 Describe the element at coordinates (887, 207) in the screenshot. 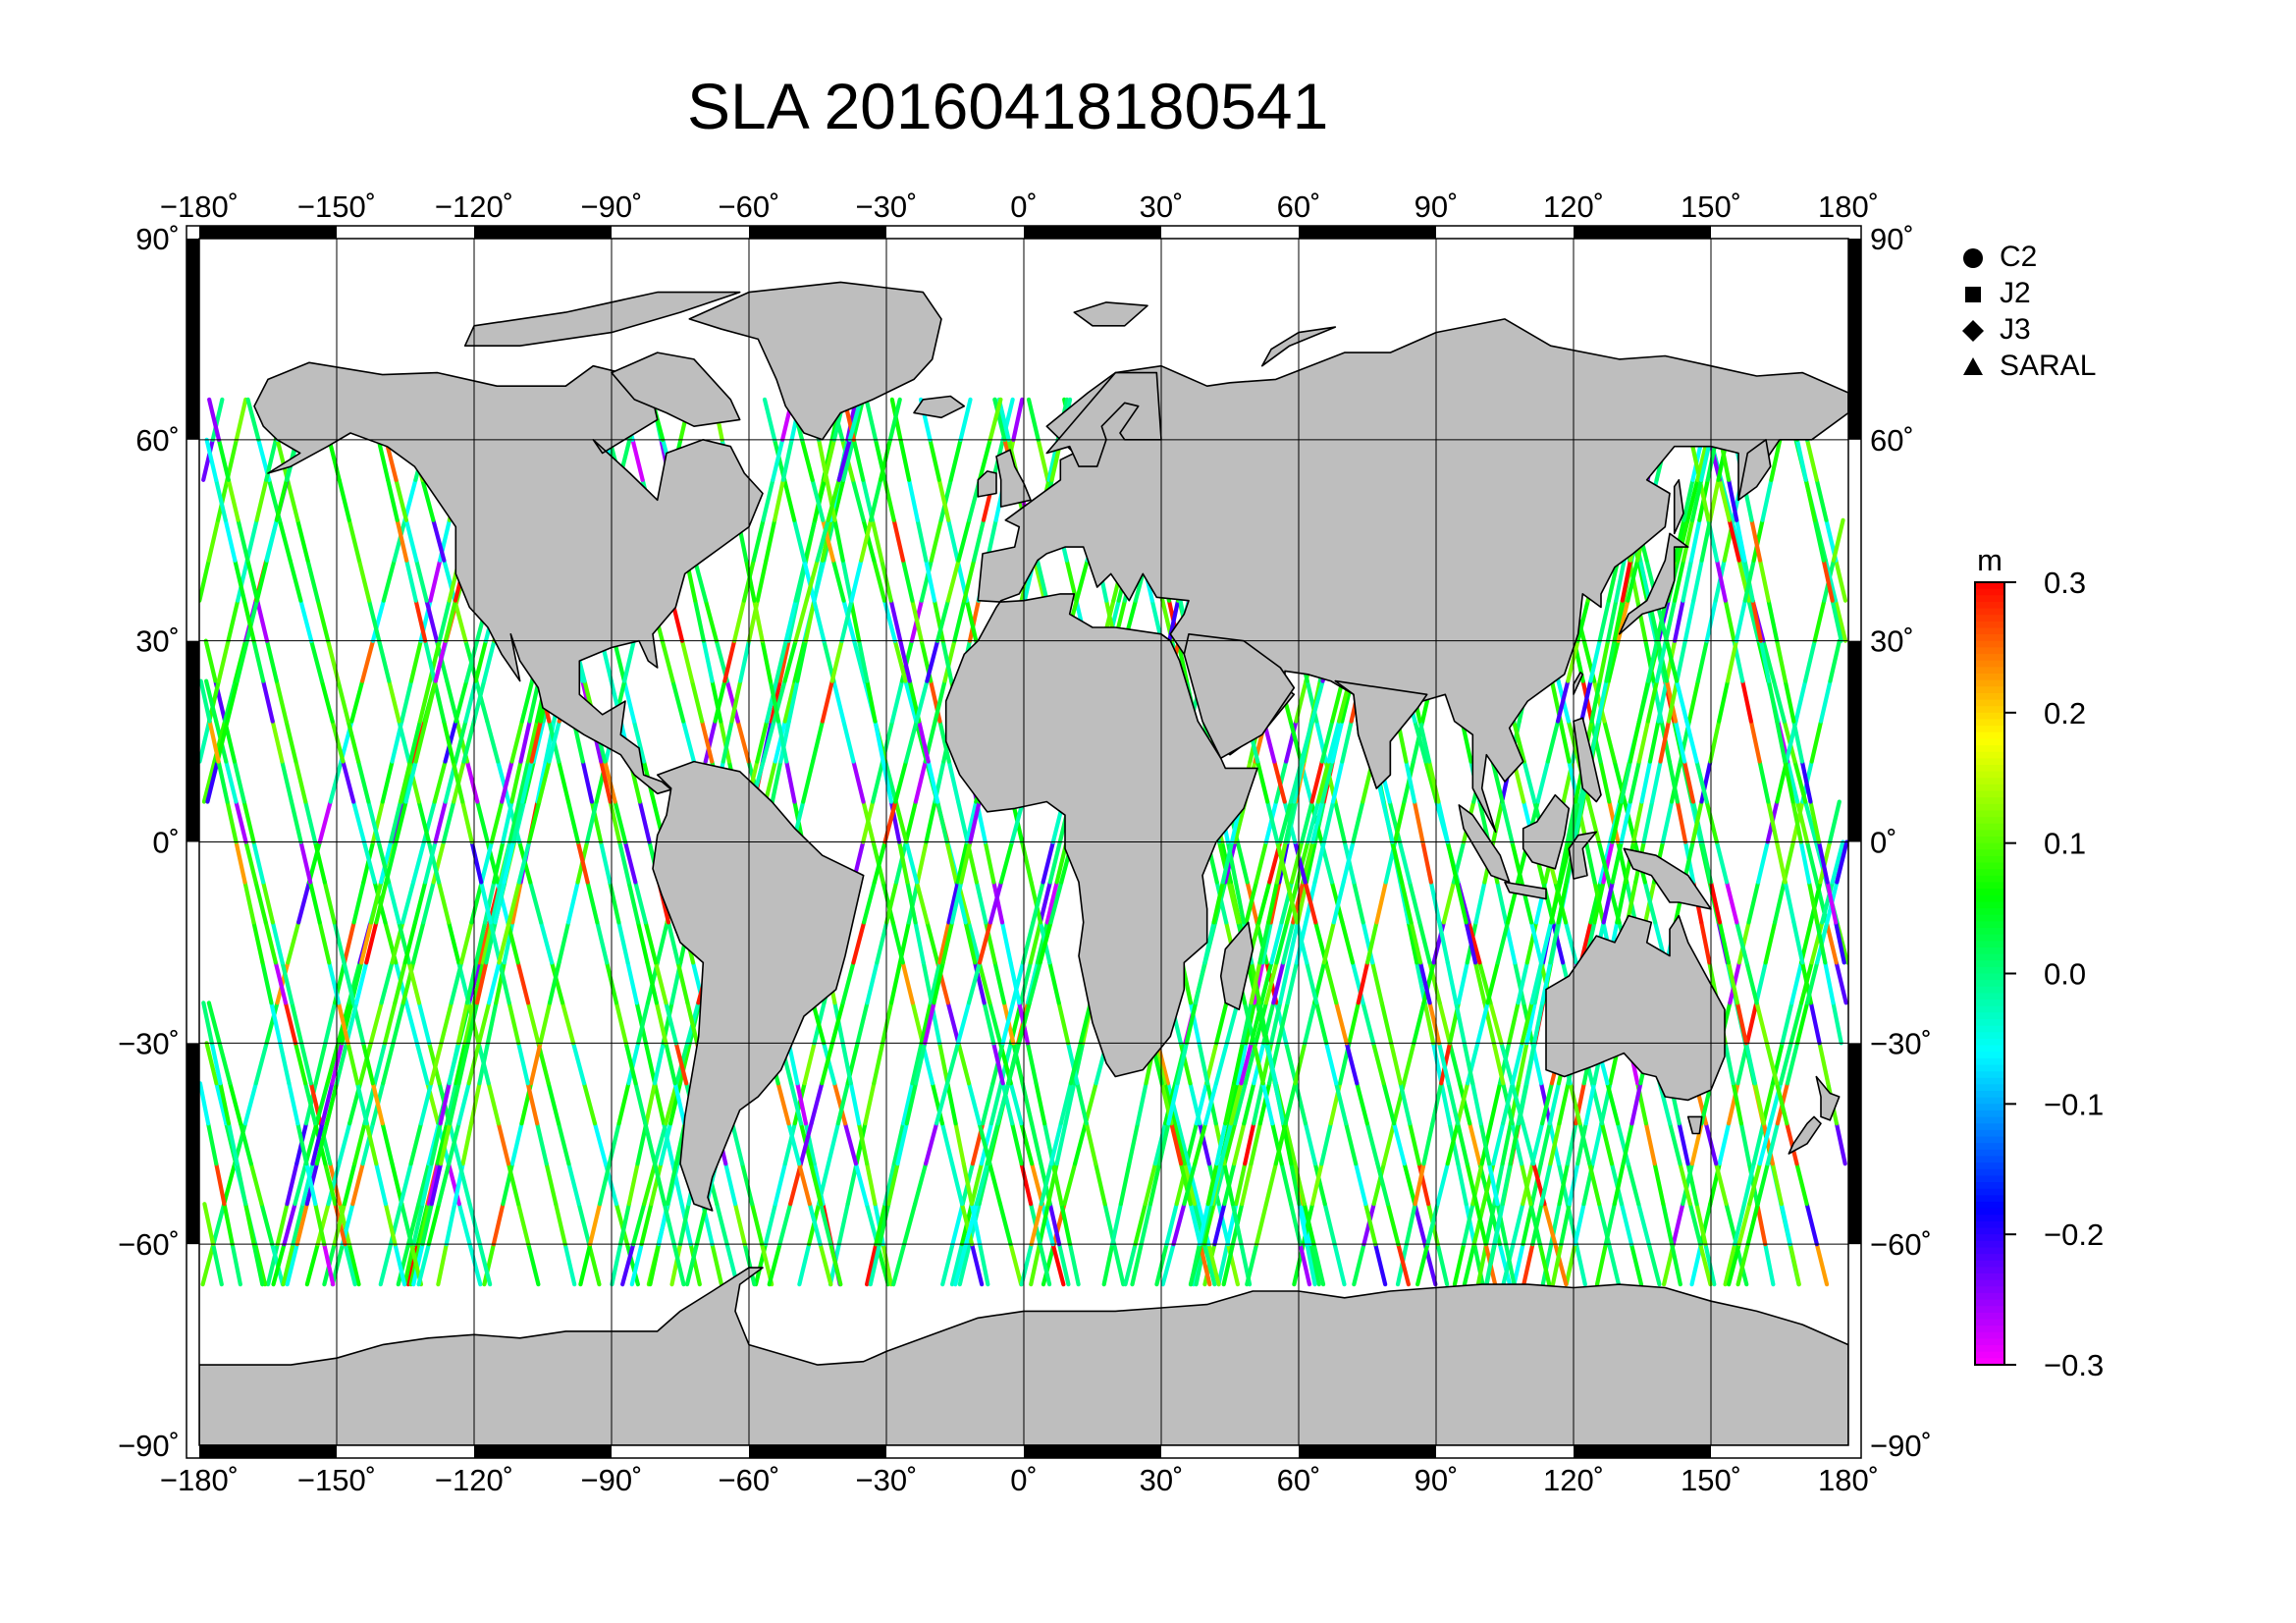

I see `lon-tick-label-top: −30˚` at that location.